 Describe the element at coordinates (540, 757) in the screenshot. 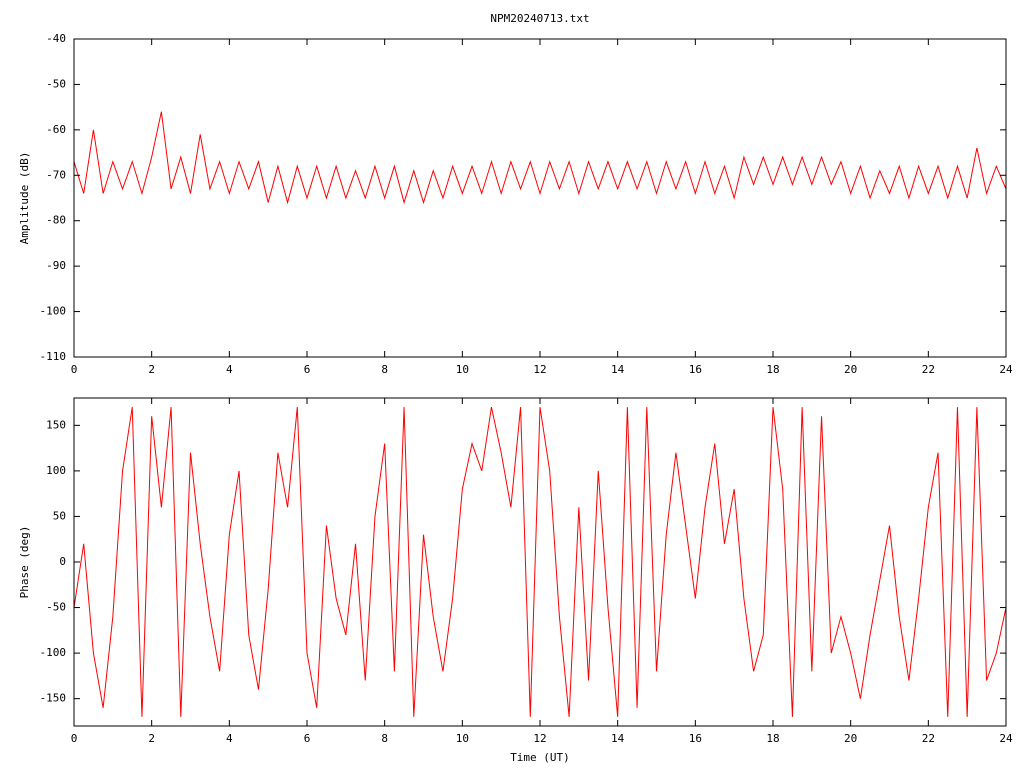

I see `x-axis-label: Time (UT)` at that location.